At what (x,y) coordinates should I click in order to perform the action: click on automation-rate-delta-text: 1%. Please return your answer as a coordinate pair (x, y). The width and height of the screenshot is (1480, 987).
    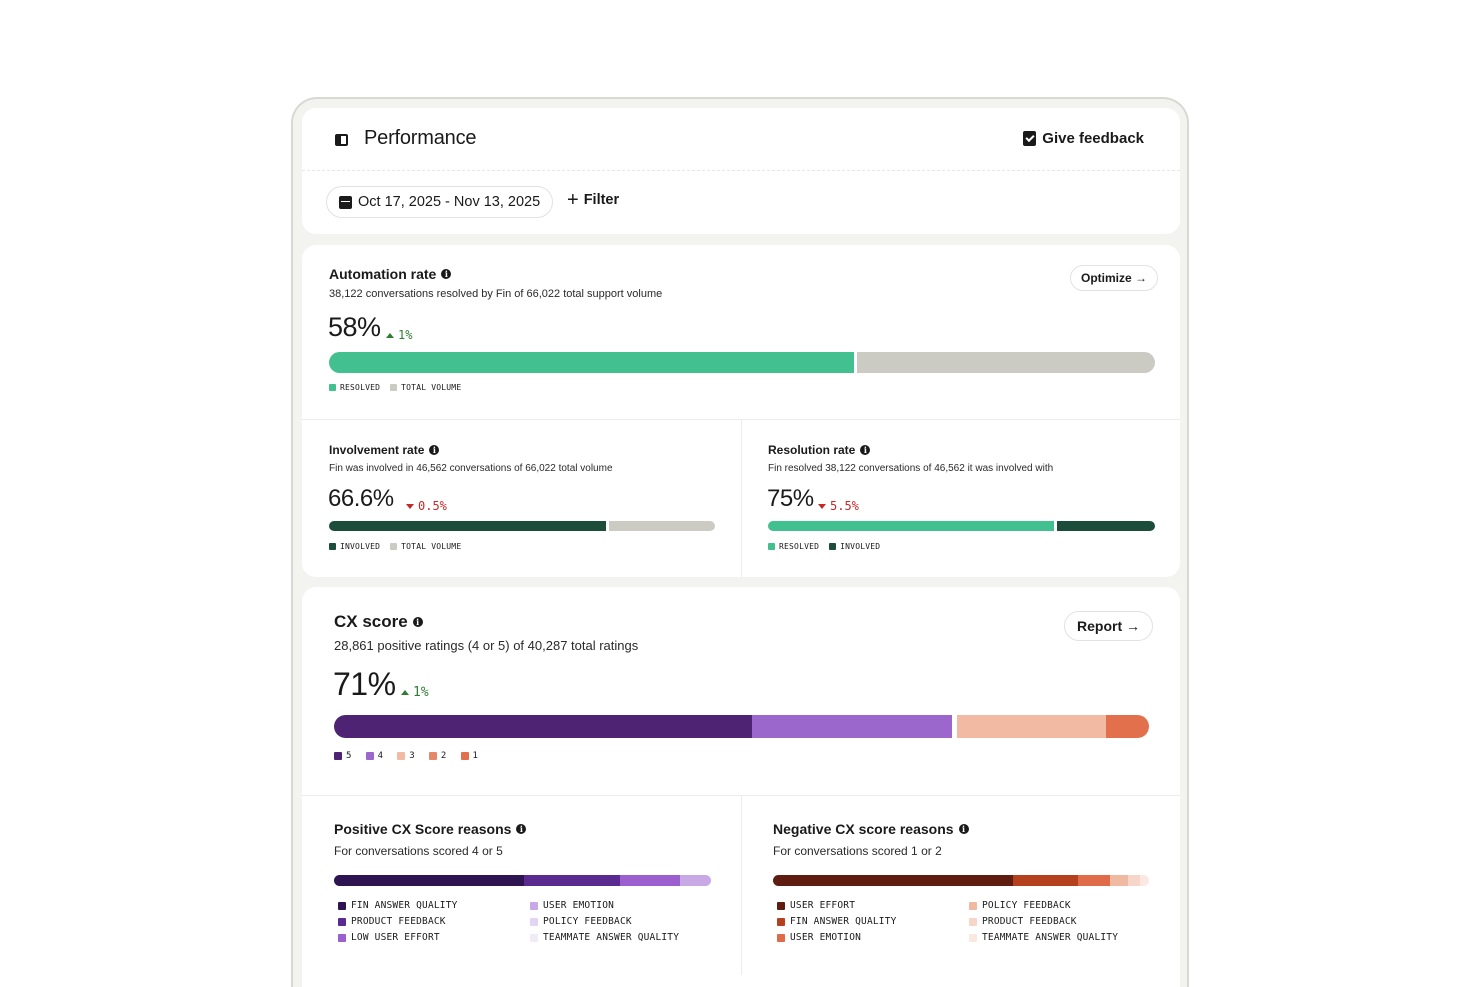
    Looking at the image, I should click on (405, 335).